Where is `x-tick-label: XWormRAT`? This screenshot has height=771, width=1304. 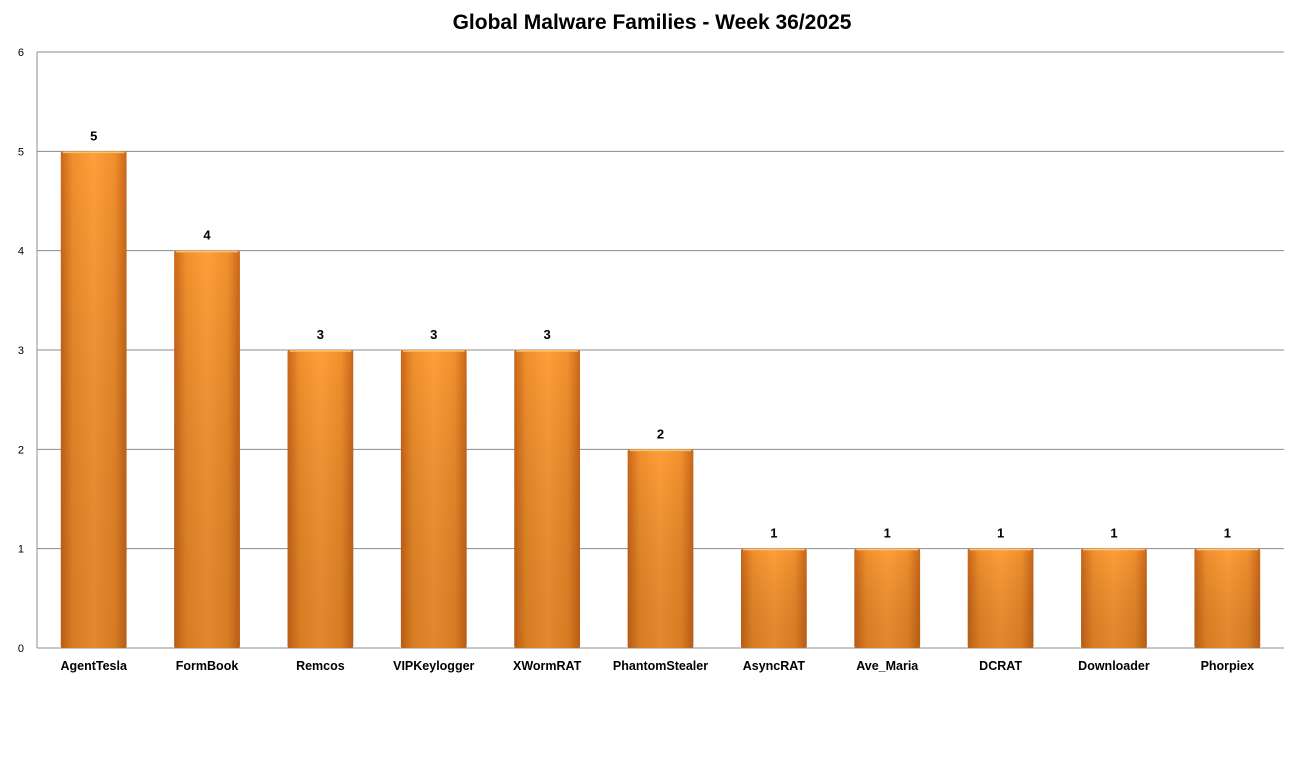
x-tick-label: XWormRAT is located at coordinates (547, 666).